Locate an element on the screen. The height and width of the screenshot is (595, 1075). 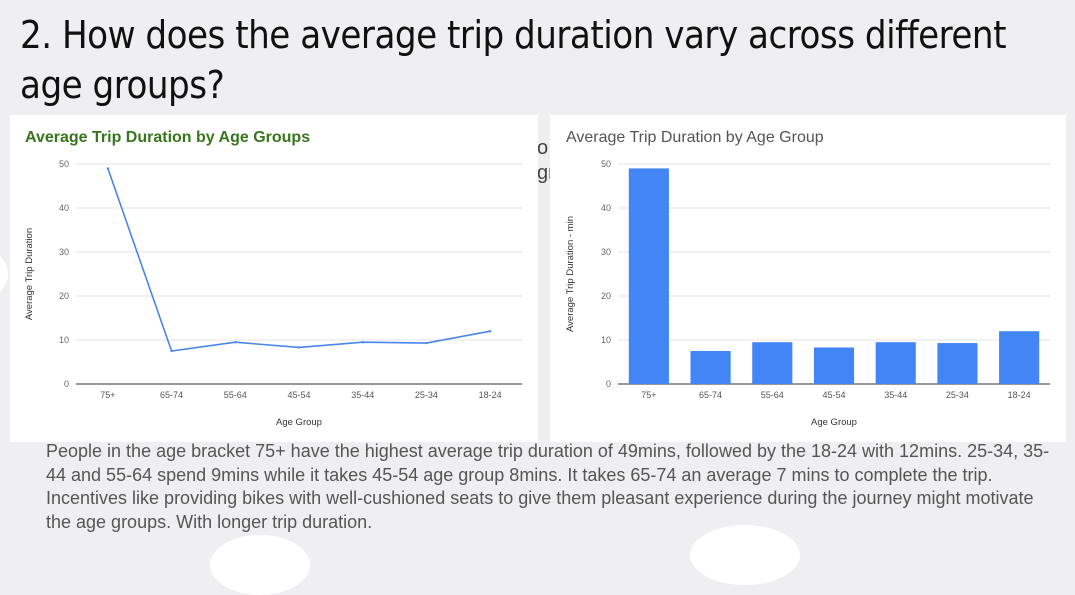
bar-chart-title: Average Trip Duration by Age Group is located at coordinates (695, 137).